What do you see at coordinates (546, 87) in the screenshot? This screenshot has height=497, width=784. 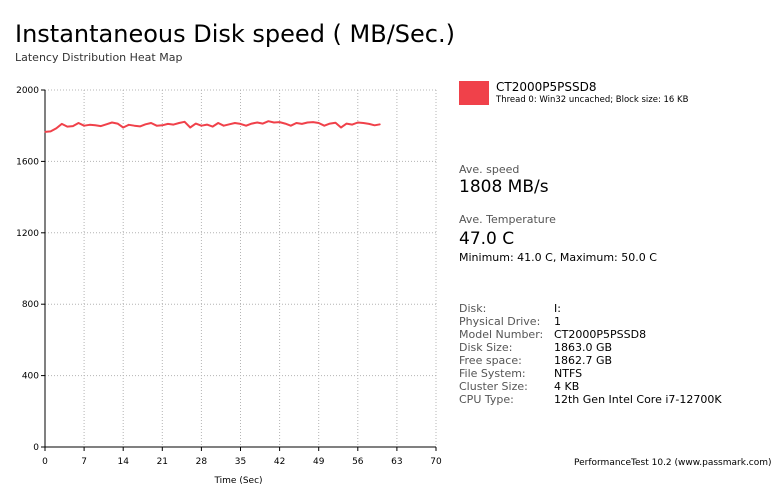 I see `legend-series-name: CT2000P5PSSD8` at bounding box center [546, 87].